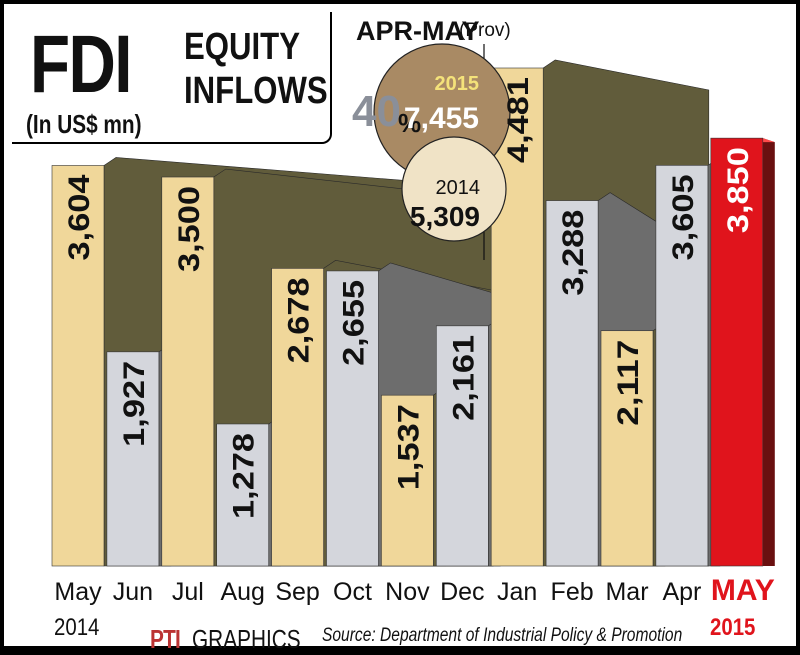 This screenshot has height=655, width=800. Describe the element at coordinates (244, 476) in the screenshot. I see `value-label-3: 1,278` at that location.